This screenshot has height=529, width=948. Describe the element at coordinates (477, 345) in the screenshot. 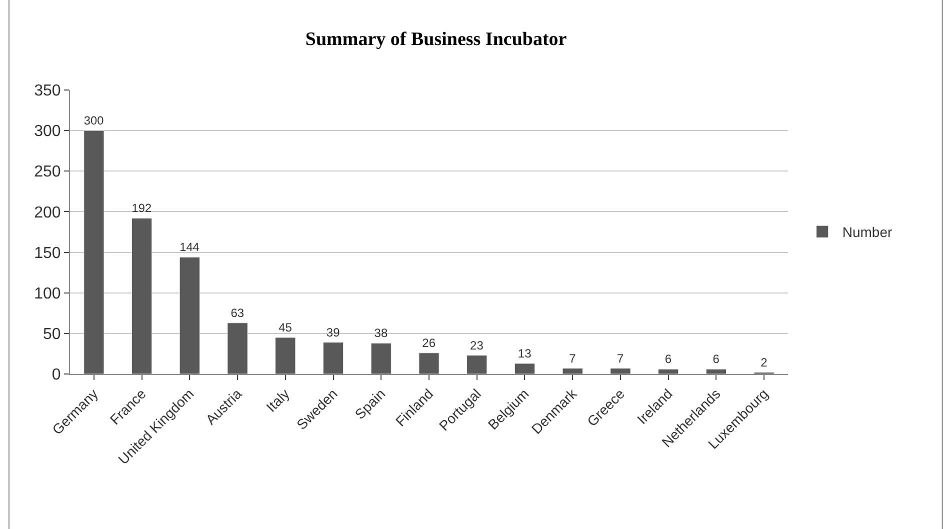

I see `data-label: 23` at that location.